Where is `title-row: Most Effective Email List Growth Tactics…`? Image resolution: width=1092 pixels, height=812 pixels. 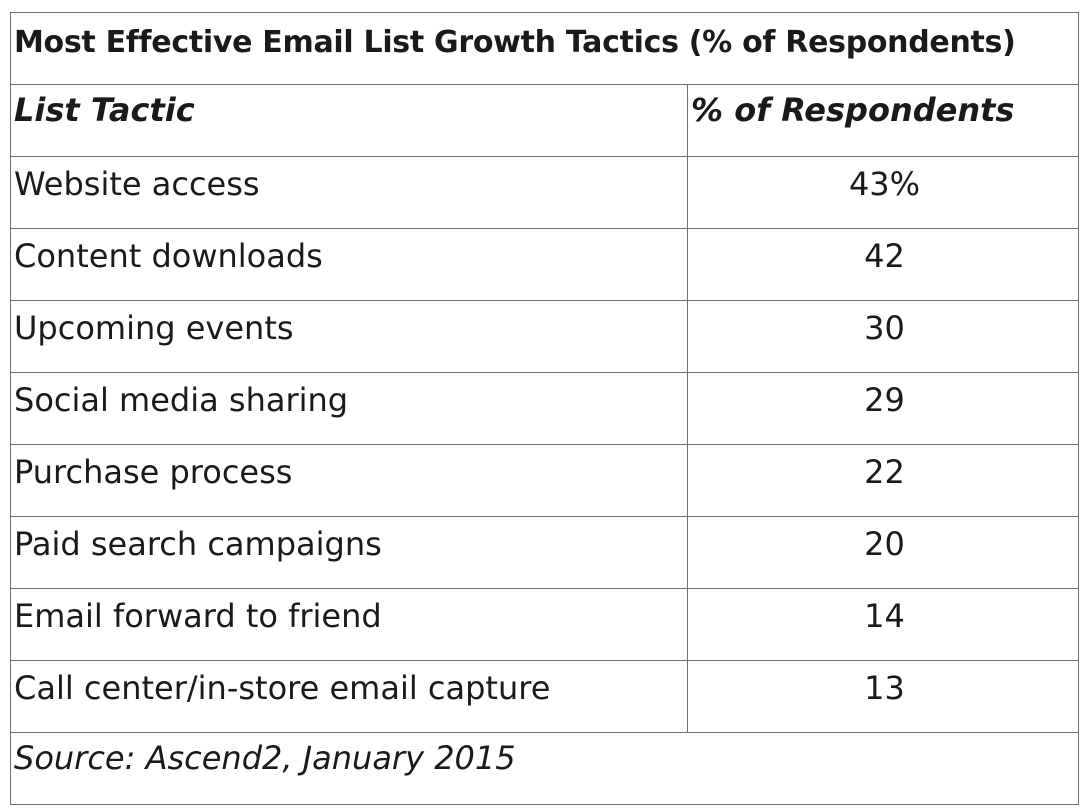 title-row: Most Effective Email List Growth Tactics… is located at coordinates (544, 48).